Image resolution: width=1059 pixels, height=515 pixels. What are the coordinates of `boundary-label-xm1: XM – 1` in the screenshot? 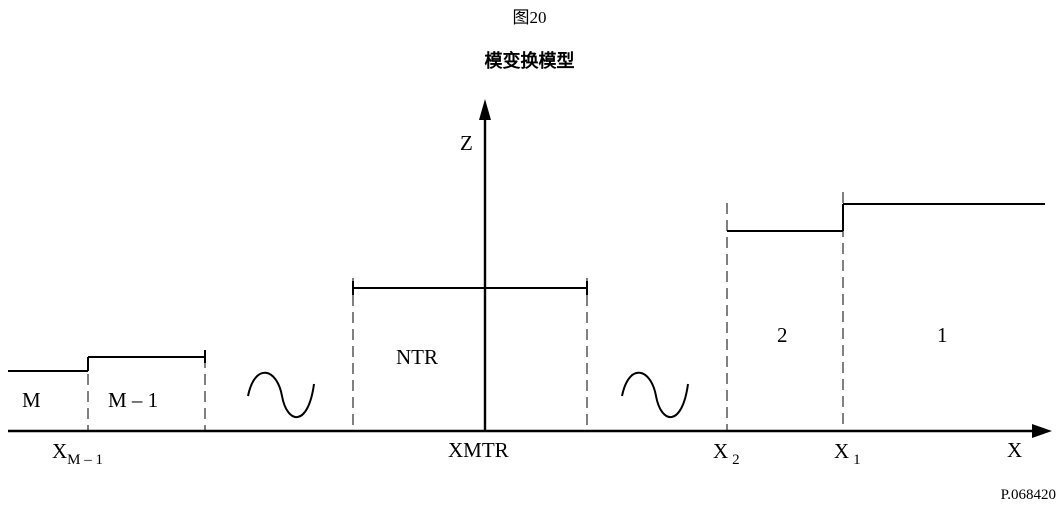 It's located at (77, 453).